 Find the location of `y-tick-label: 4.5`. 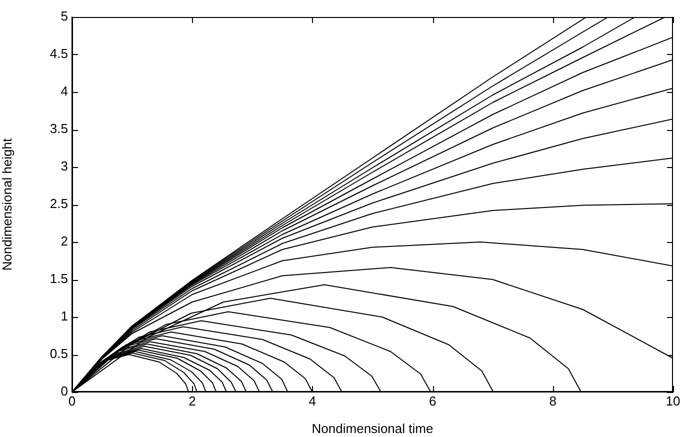

y-tick-label: 4.5 is located at coordinates (59, 54).